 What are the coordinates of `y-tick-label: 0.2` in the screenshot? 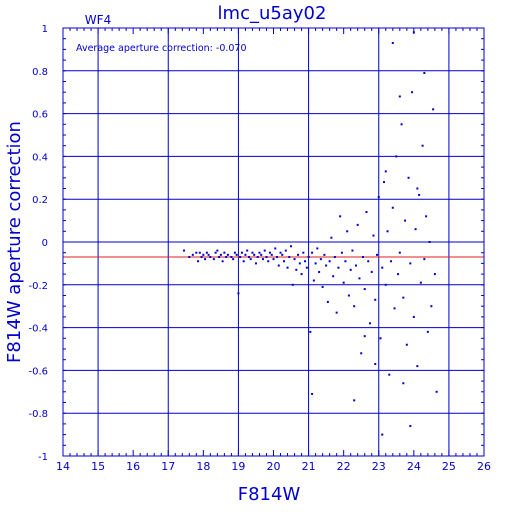 It's located at (40, 200).